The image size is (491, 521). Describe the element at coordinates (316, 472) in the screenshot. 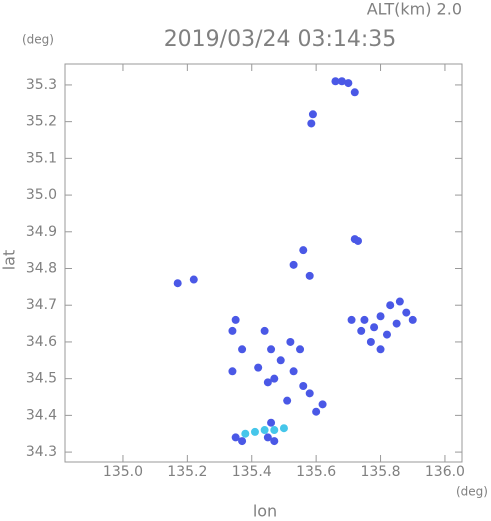

I see `x-tick-label: 135.6` at that location.